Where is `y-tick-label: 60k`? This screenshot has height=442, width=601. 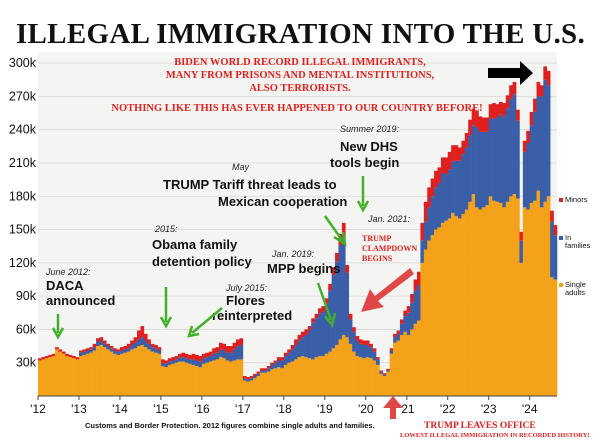
y-tick-label: 60k is located at coordinates (26, 329).